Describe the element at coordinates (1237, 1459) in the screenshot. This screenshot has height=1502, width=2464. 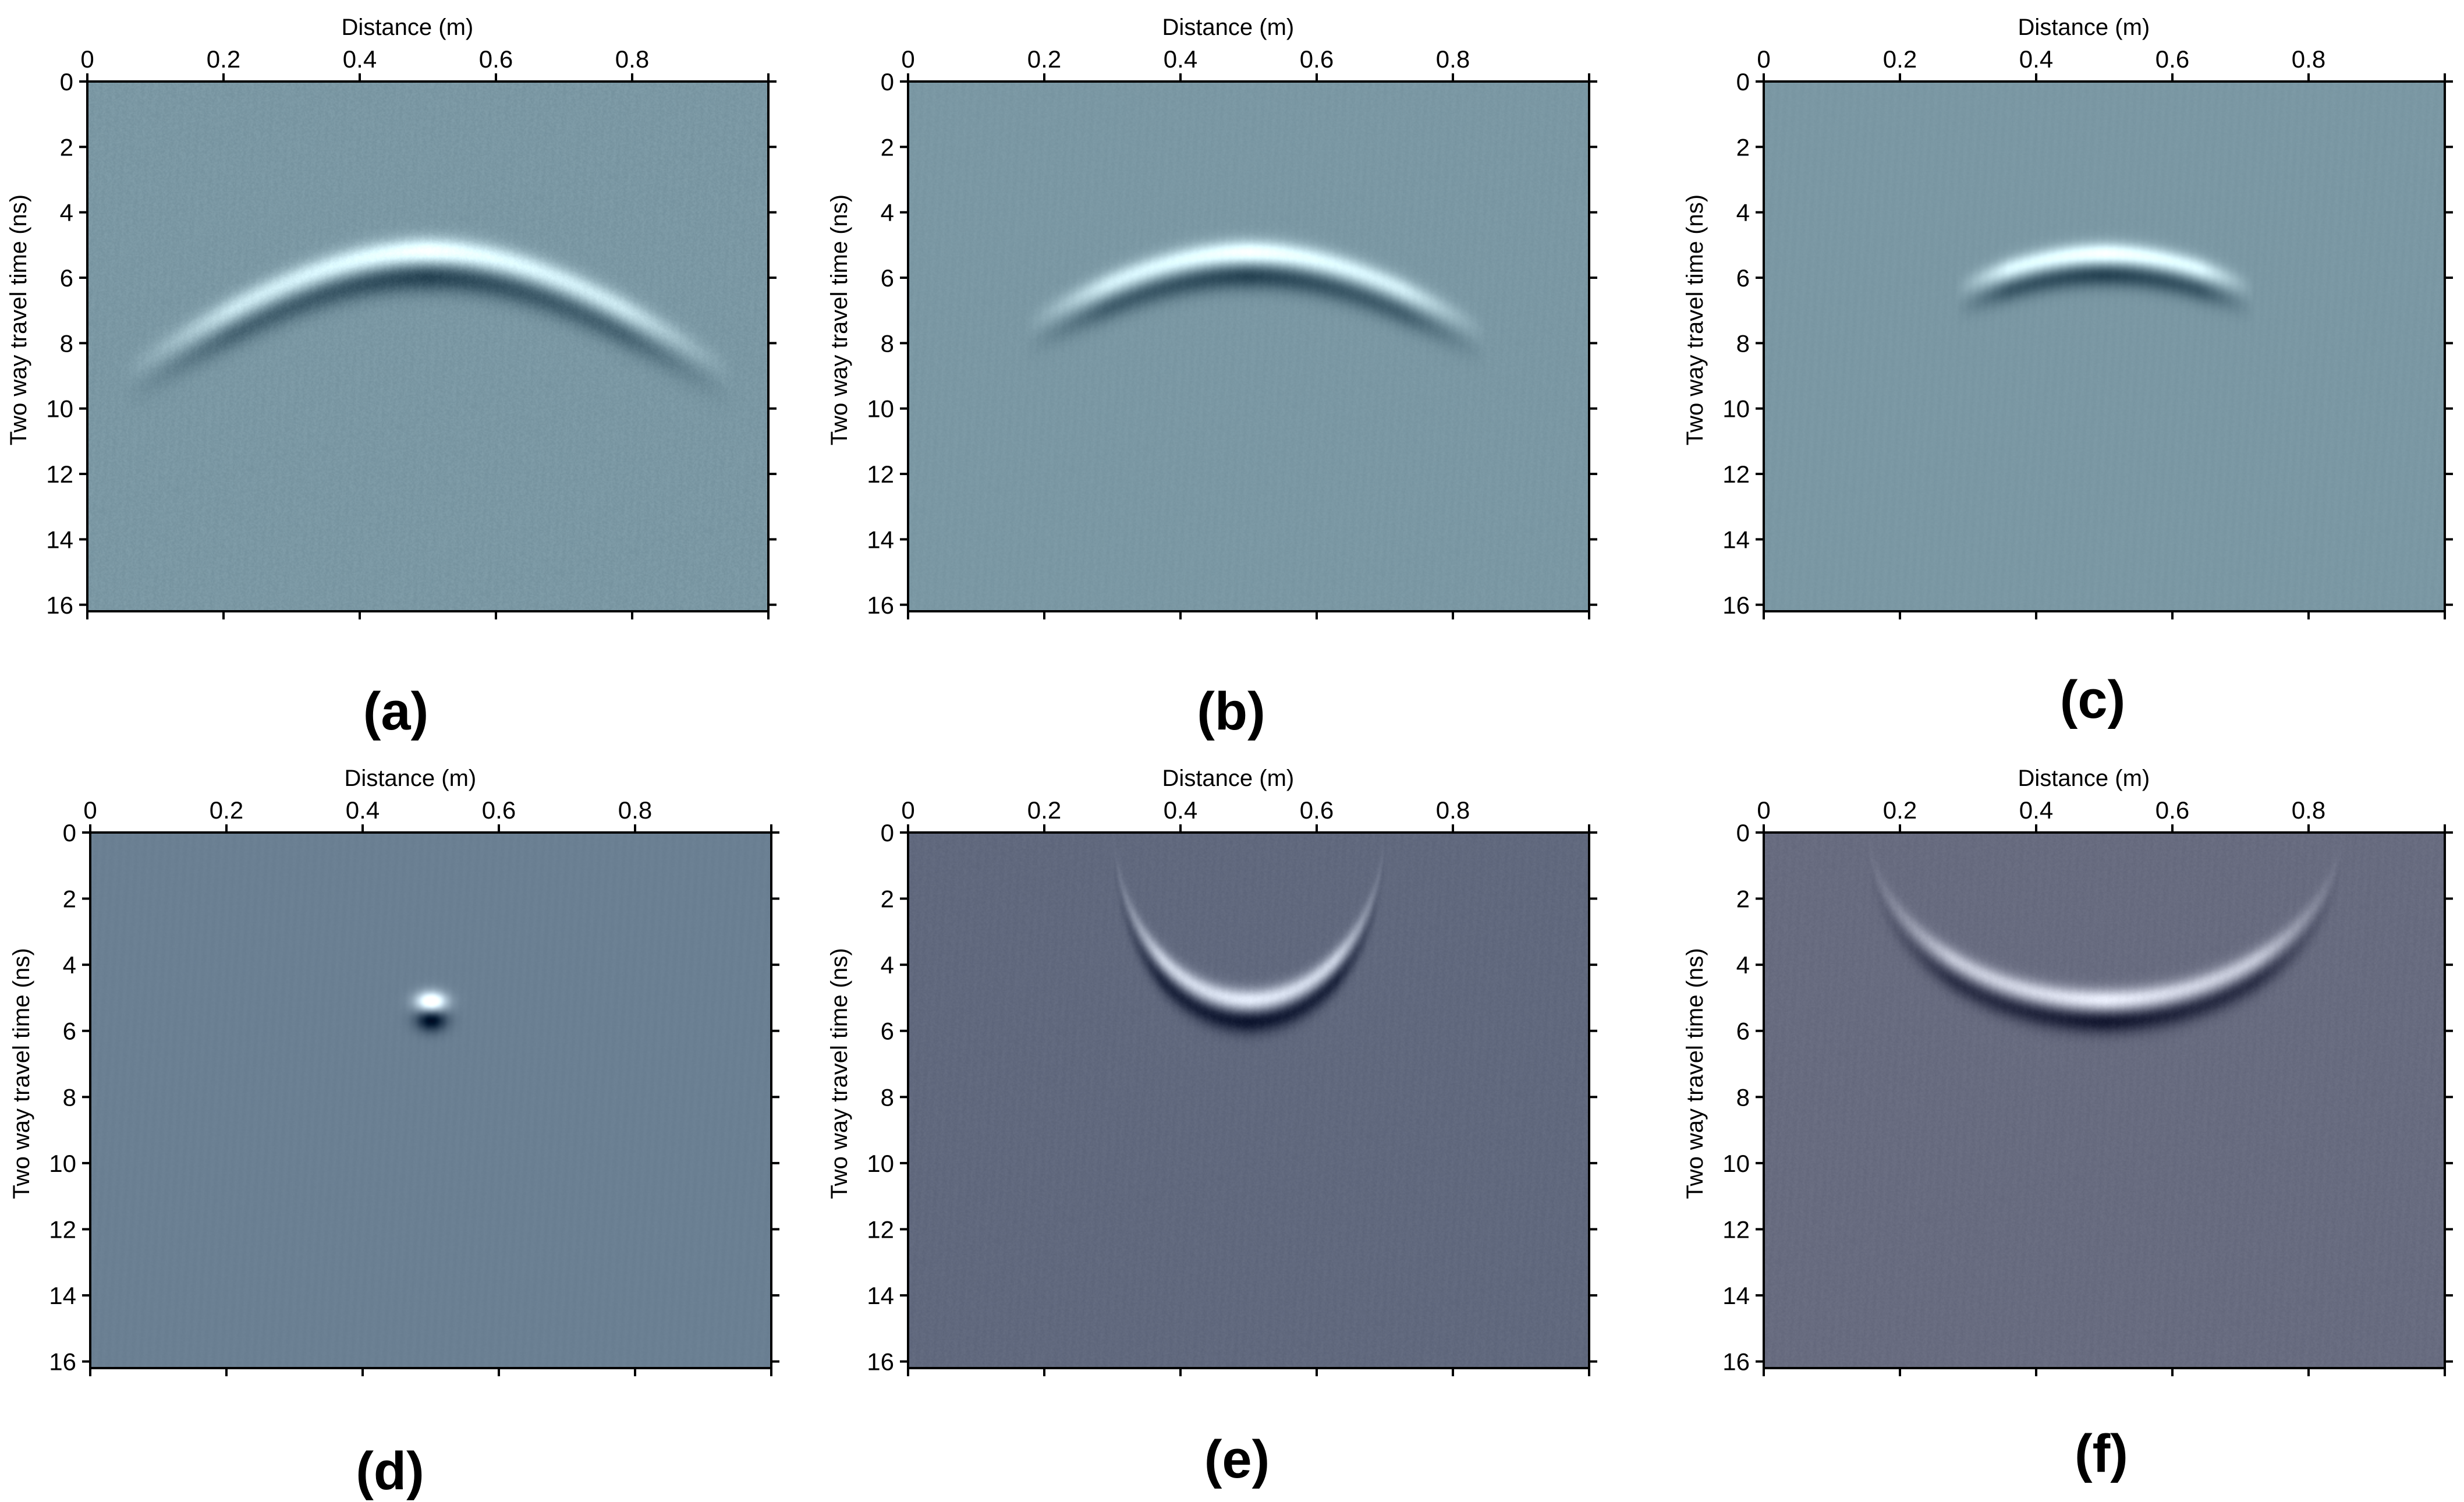
I see `panel-label-e: (e)` at that location.